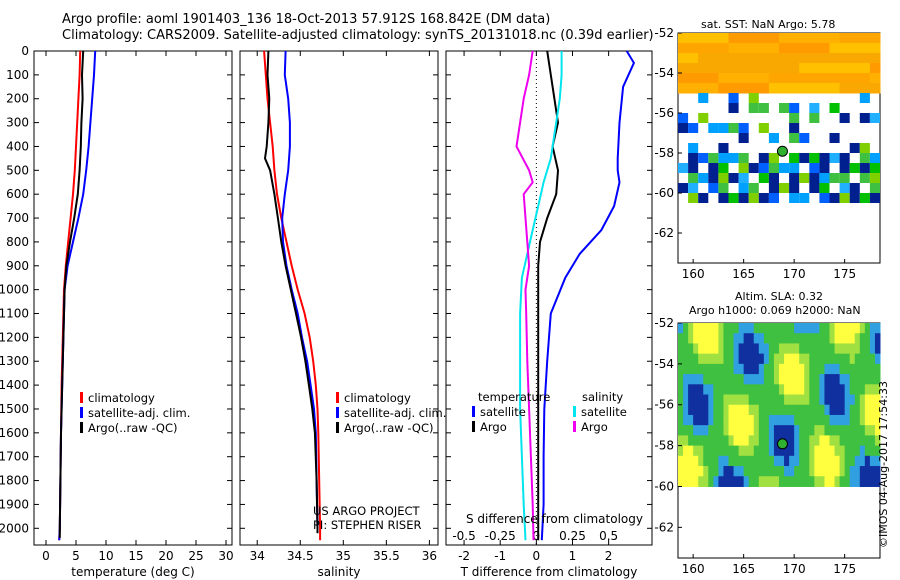  Describe the element at coordinates (17, 99) in the screenshot. I see `y-tick-label: 200` at that location.